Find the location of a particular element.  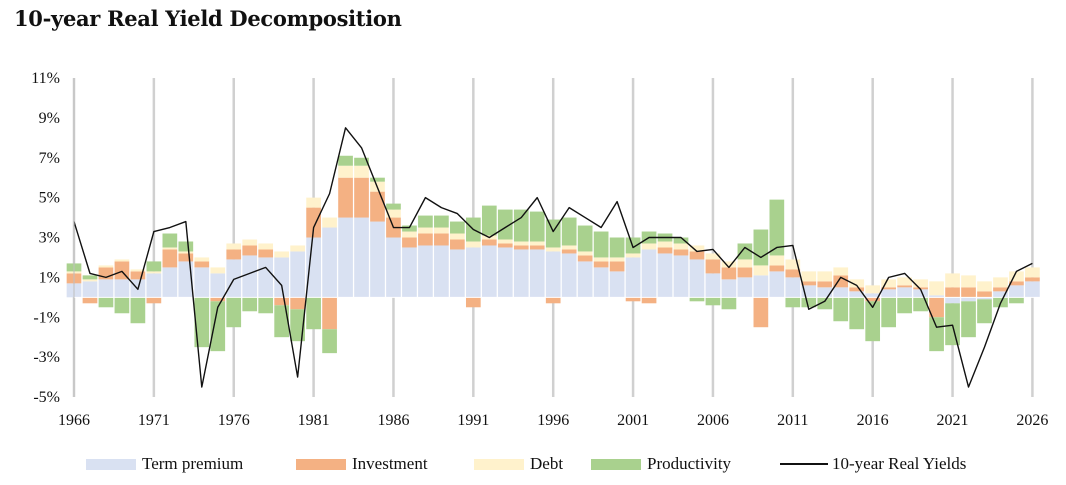

x-tick-label: 1966 is located at coordinates (74, 420).